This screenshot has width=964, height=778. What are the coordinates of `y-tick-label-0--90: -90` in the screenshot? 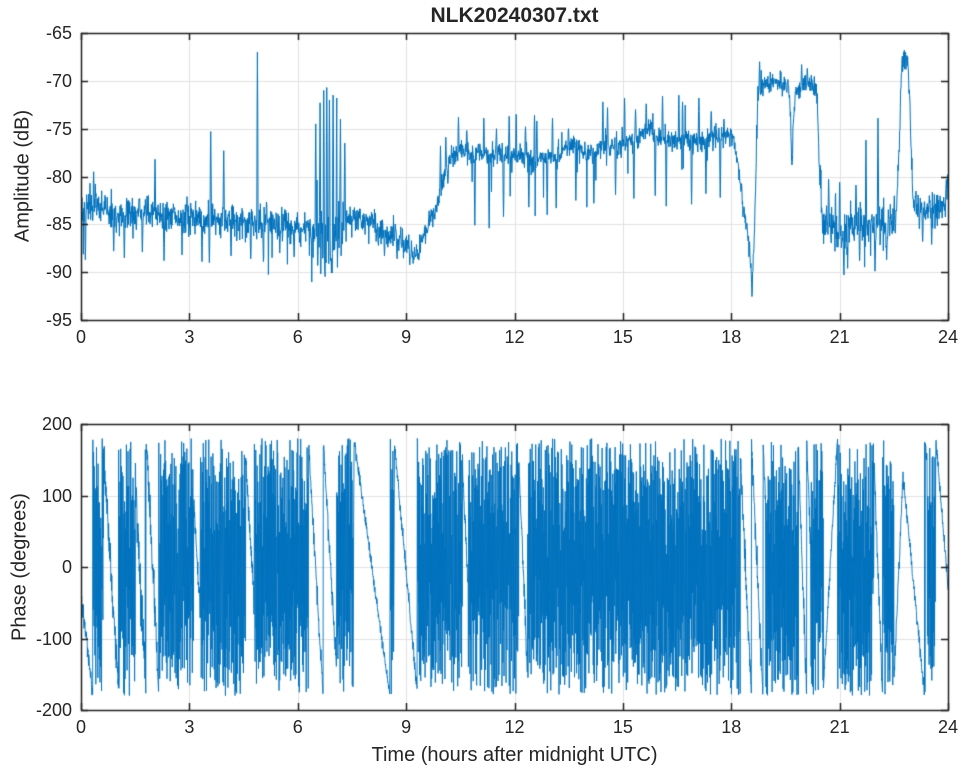 It's located at (58, 272).